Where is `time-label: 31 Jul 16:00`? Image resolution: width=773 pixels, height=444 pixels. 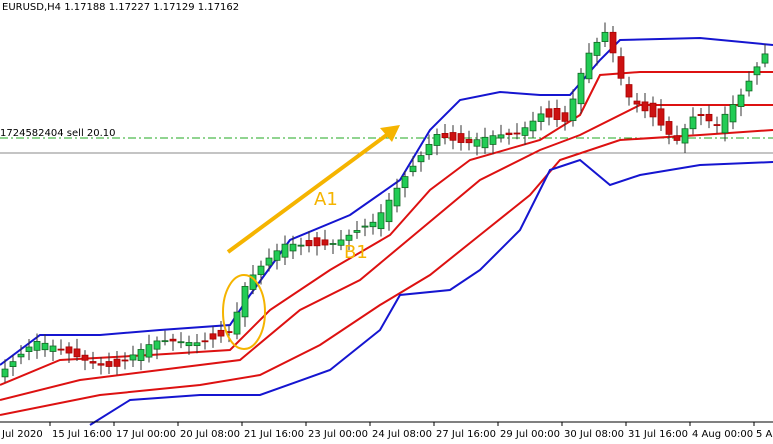 time-label: 31 Jul 16:00 is located at coordinates (658, 434).